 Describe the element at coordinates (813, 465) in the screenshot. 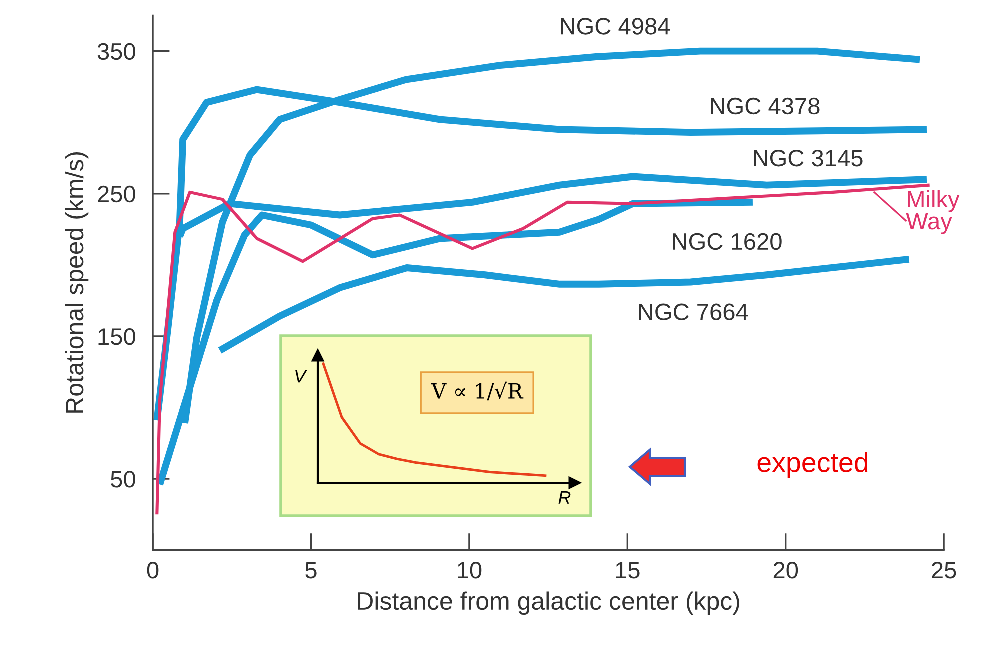

I see `annotation: expected` at that location.